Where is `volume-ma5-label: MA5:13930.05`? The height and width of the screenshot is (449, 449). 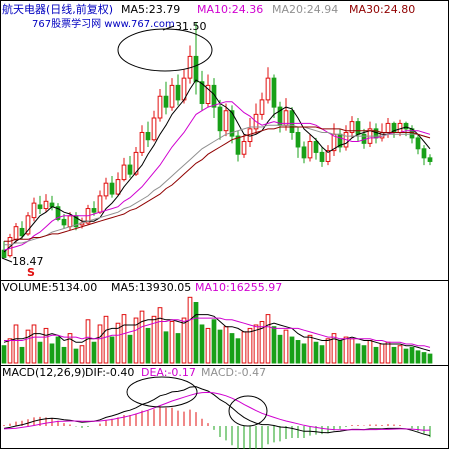
volume-ma5-label: MA5:13930.05 is located at coordinates (151, 287).